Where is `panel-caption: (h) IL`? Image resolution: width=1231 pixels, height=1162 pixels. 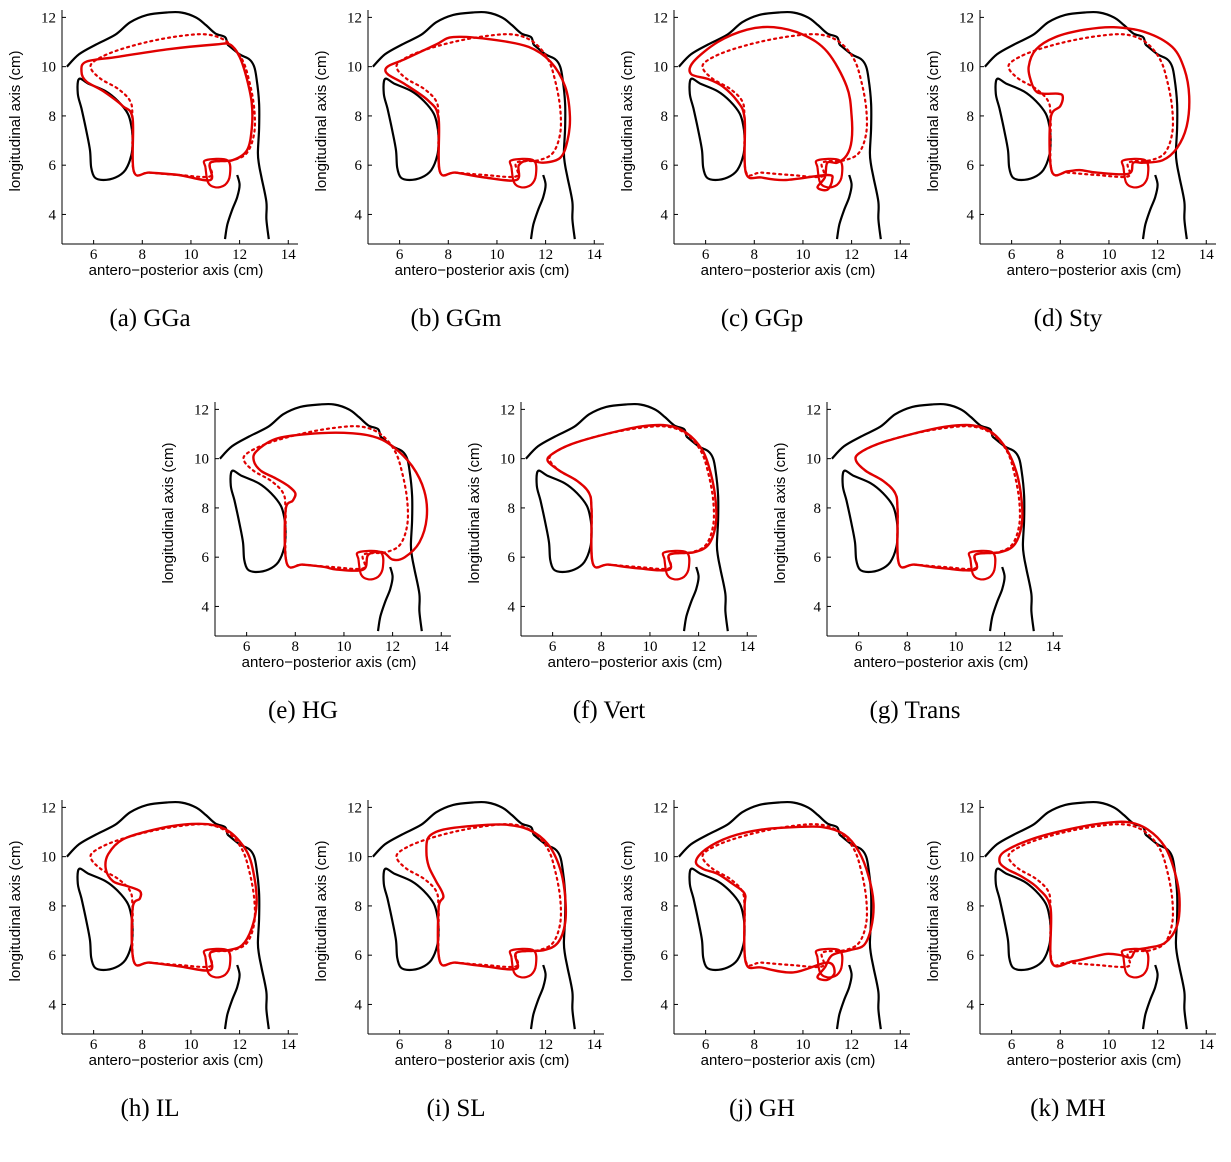 panel-caption: (h) IL is located at coordinates (150, 1108).